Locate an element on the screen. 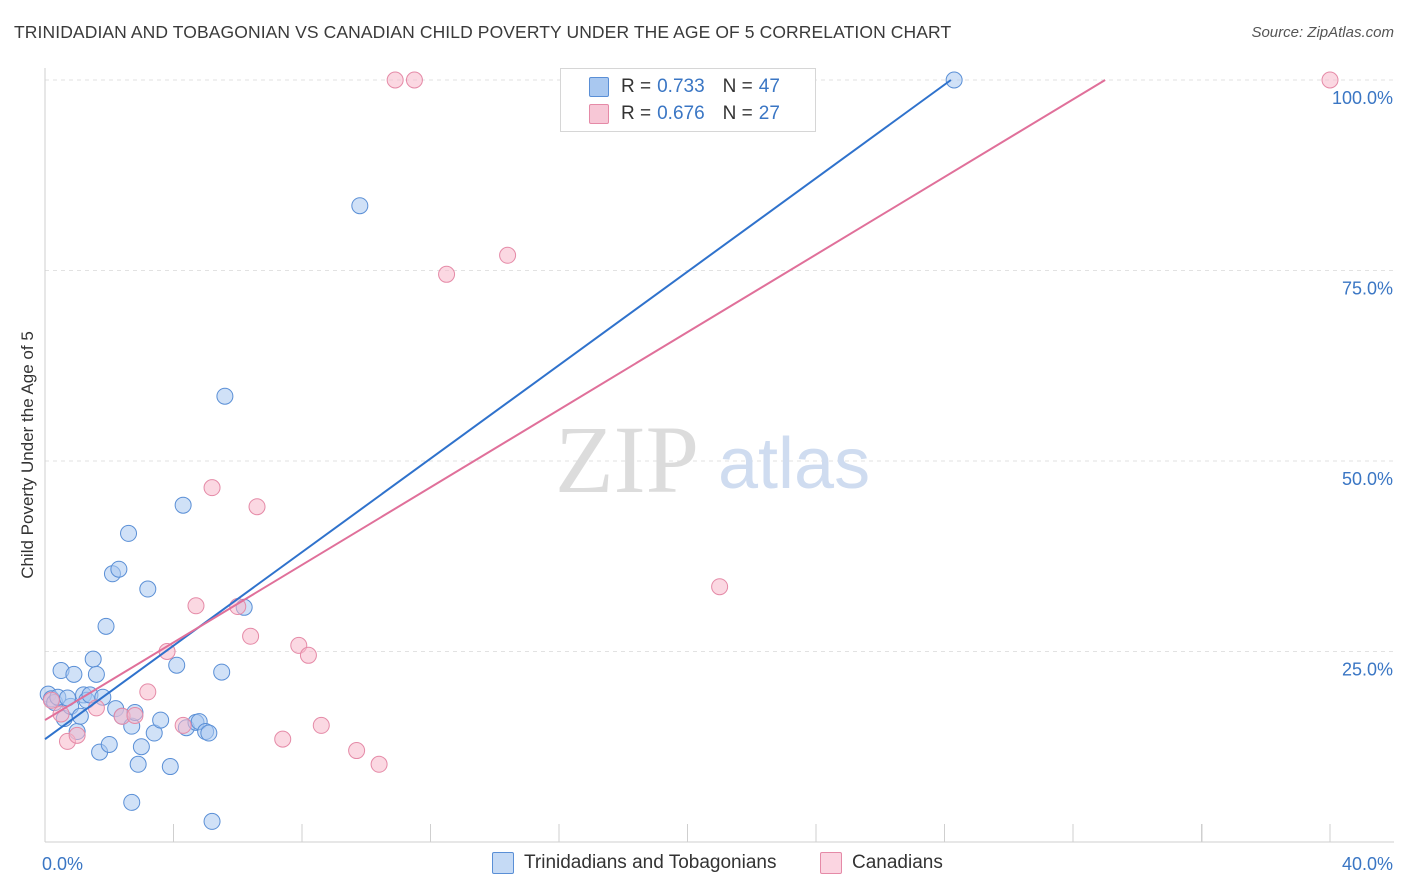 This screenshot has height=892, width=1406. legend-n-value: 27 is located at coordinates (769, 113).